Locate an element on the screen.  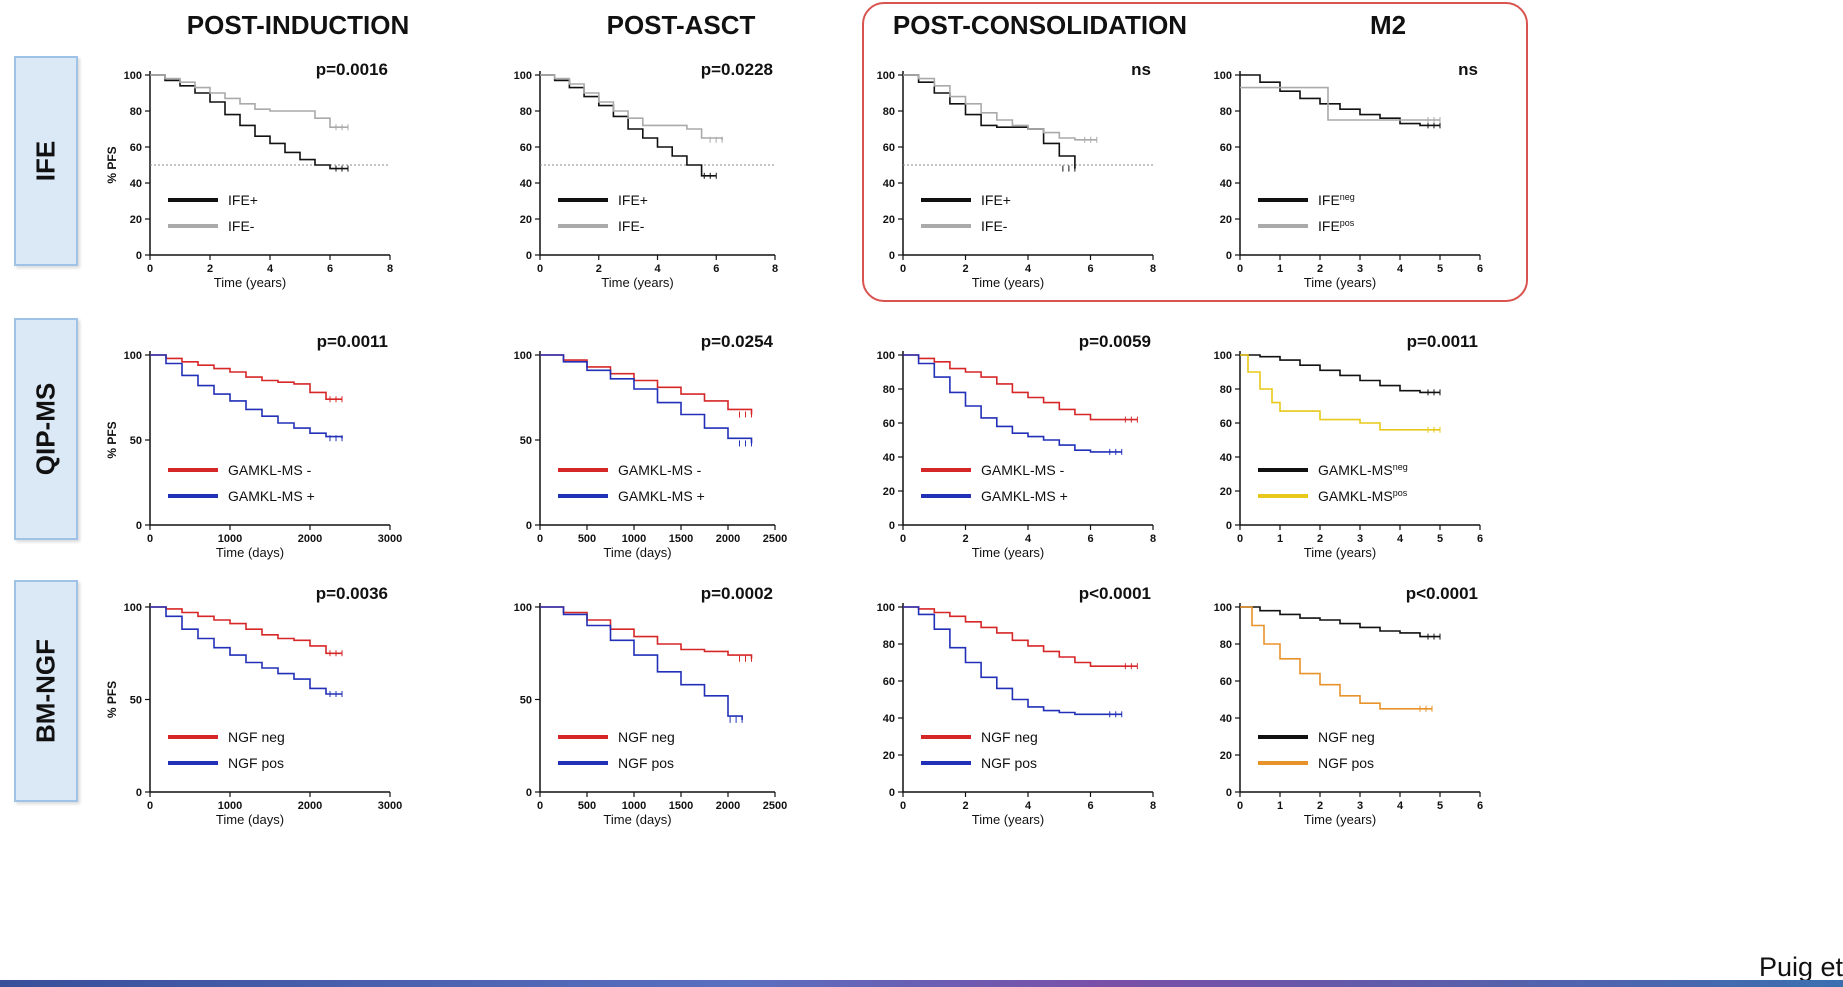
x-tick-label: 3000 is located at coordinates (390, 539).